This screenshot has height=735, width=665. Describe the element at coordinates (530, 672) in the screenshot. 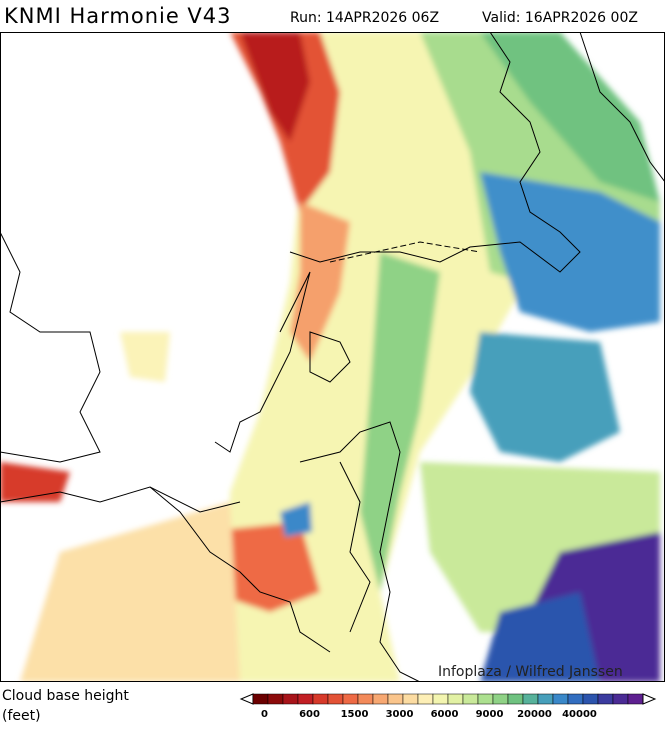

I see `credit: Infoplaza / Wilfred Janssen` at that location.